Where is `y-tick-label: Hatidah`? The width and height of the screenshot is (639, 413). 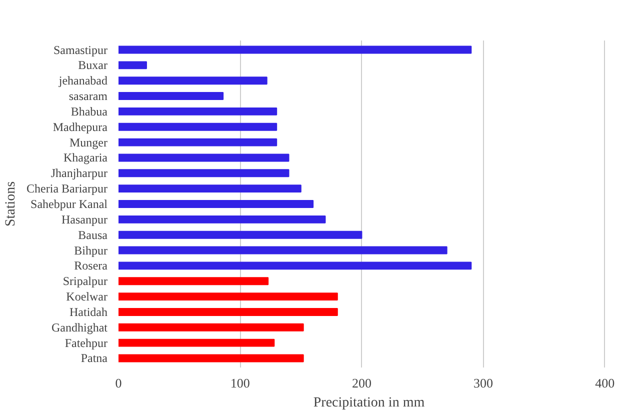 y-tick-label: Hatidah is located at coordinates (89, 311).